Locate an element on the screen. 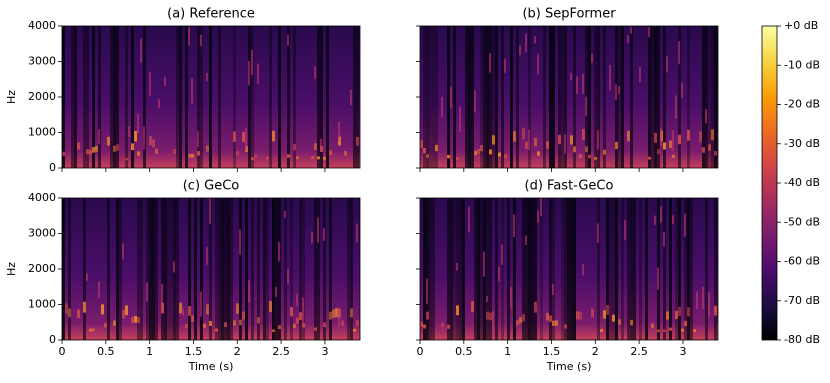  y-tick-label: 2000 is located at coordinates (42, 96).